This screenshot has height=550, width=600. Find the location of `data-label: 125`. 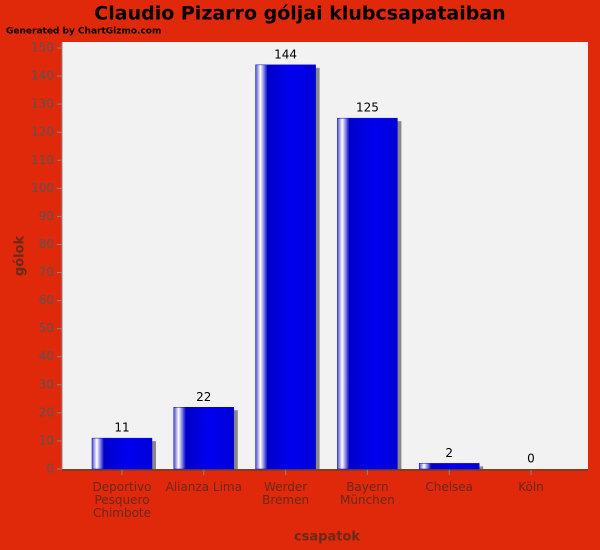

data-label: 125 is located at coordinates (367, 108).